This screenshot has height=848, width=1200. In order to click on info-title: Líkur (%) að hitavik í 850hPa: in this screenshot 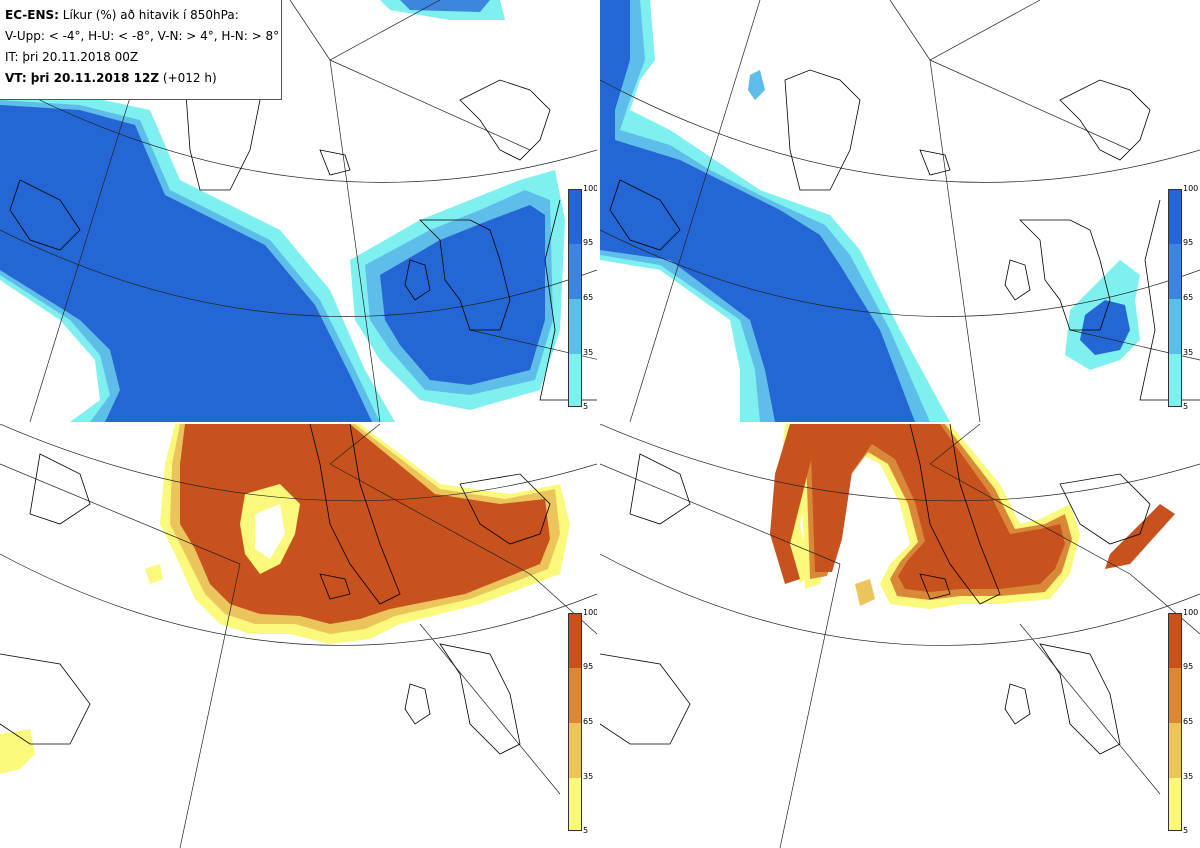, I will do `click(148, 15)`.